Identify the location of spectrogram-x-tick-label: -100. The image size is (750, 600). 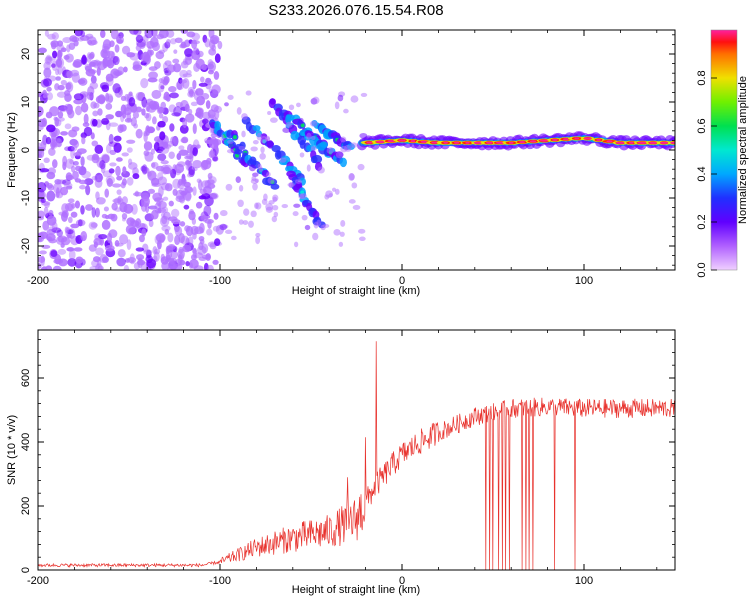
(220, 281).